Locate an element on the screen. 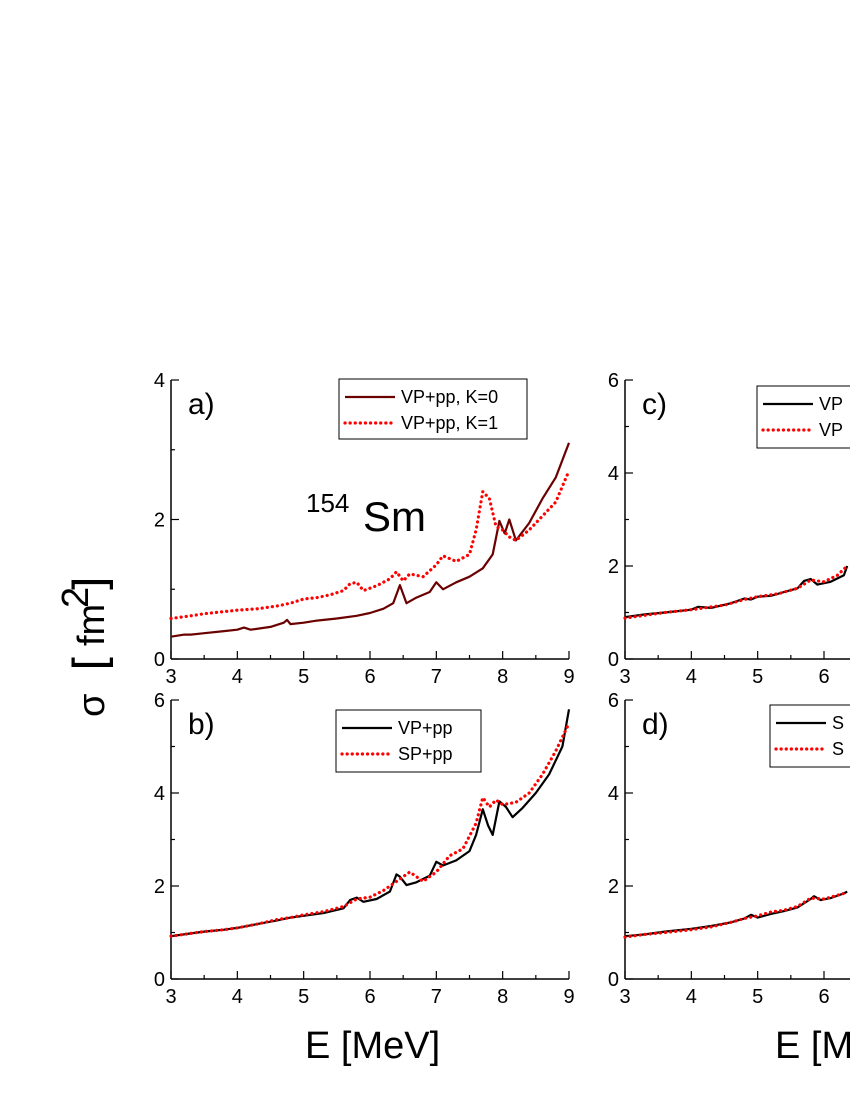 This screenshot has height=1100, width=850. panel-c: 3 4 5 6 0 2 4 6 c) VP VP is located at coordinates (729, 529).